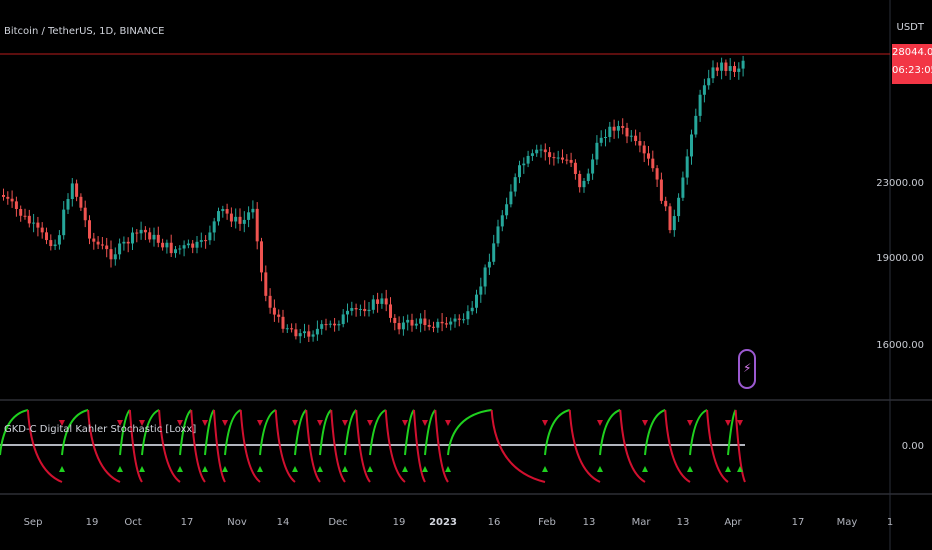 This screenshot has width=932, height=550. Describe the element at coordinates (373, 446) in the screenshot. I see `oscillator-series` at that location.